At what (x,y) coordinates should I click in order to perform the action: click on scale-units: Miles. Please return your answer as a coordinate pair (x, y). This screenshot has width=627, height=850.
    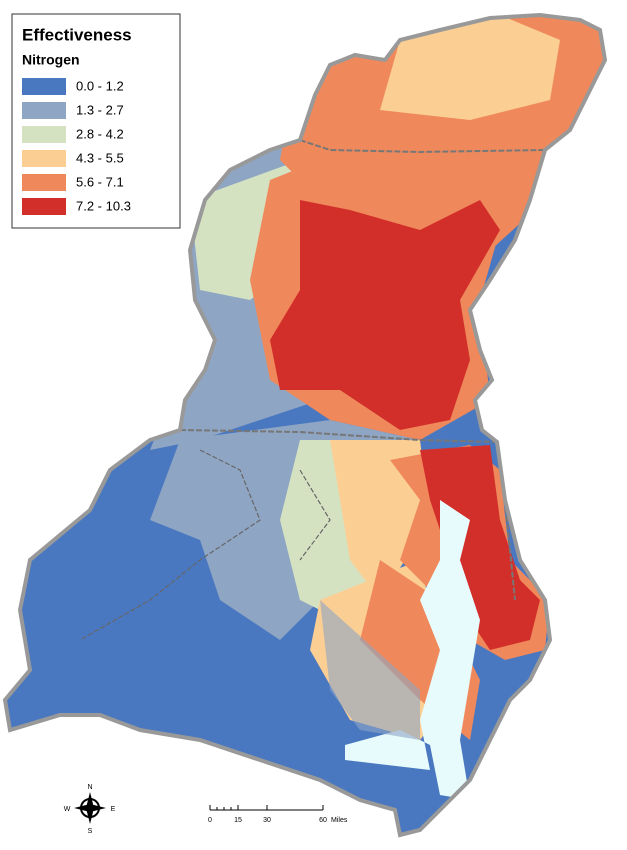
    Looking at the image, I should click on (339, 820).